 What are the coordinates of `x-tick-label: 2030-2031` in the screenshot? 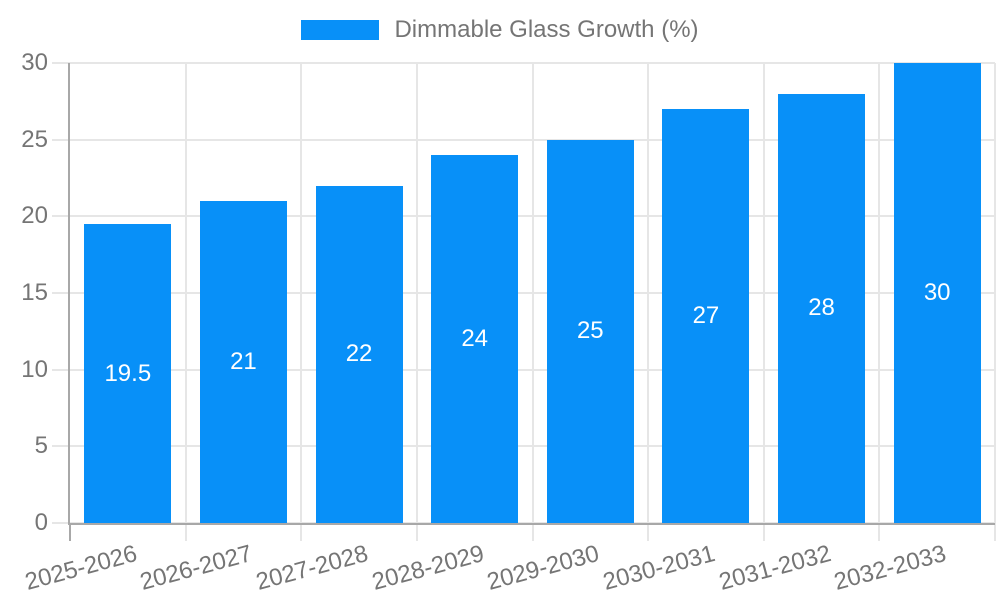 It's located at (659, 568).